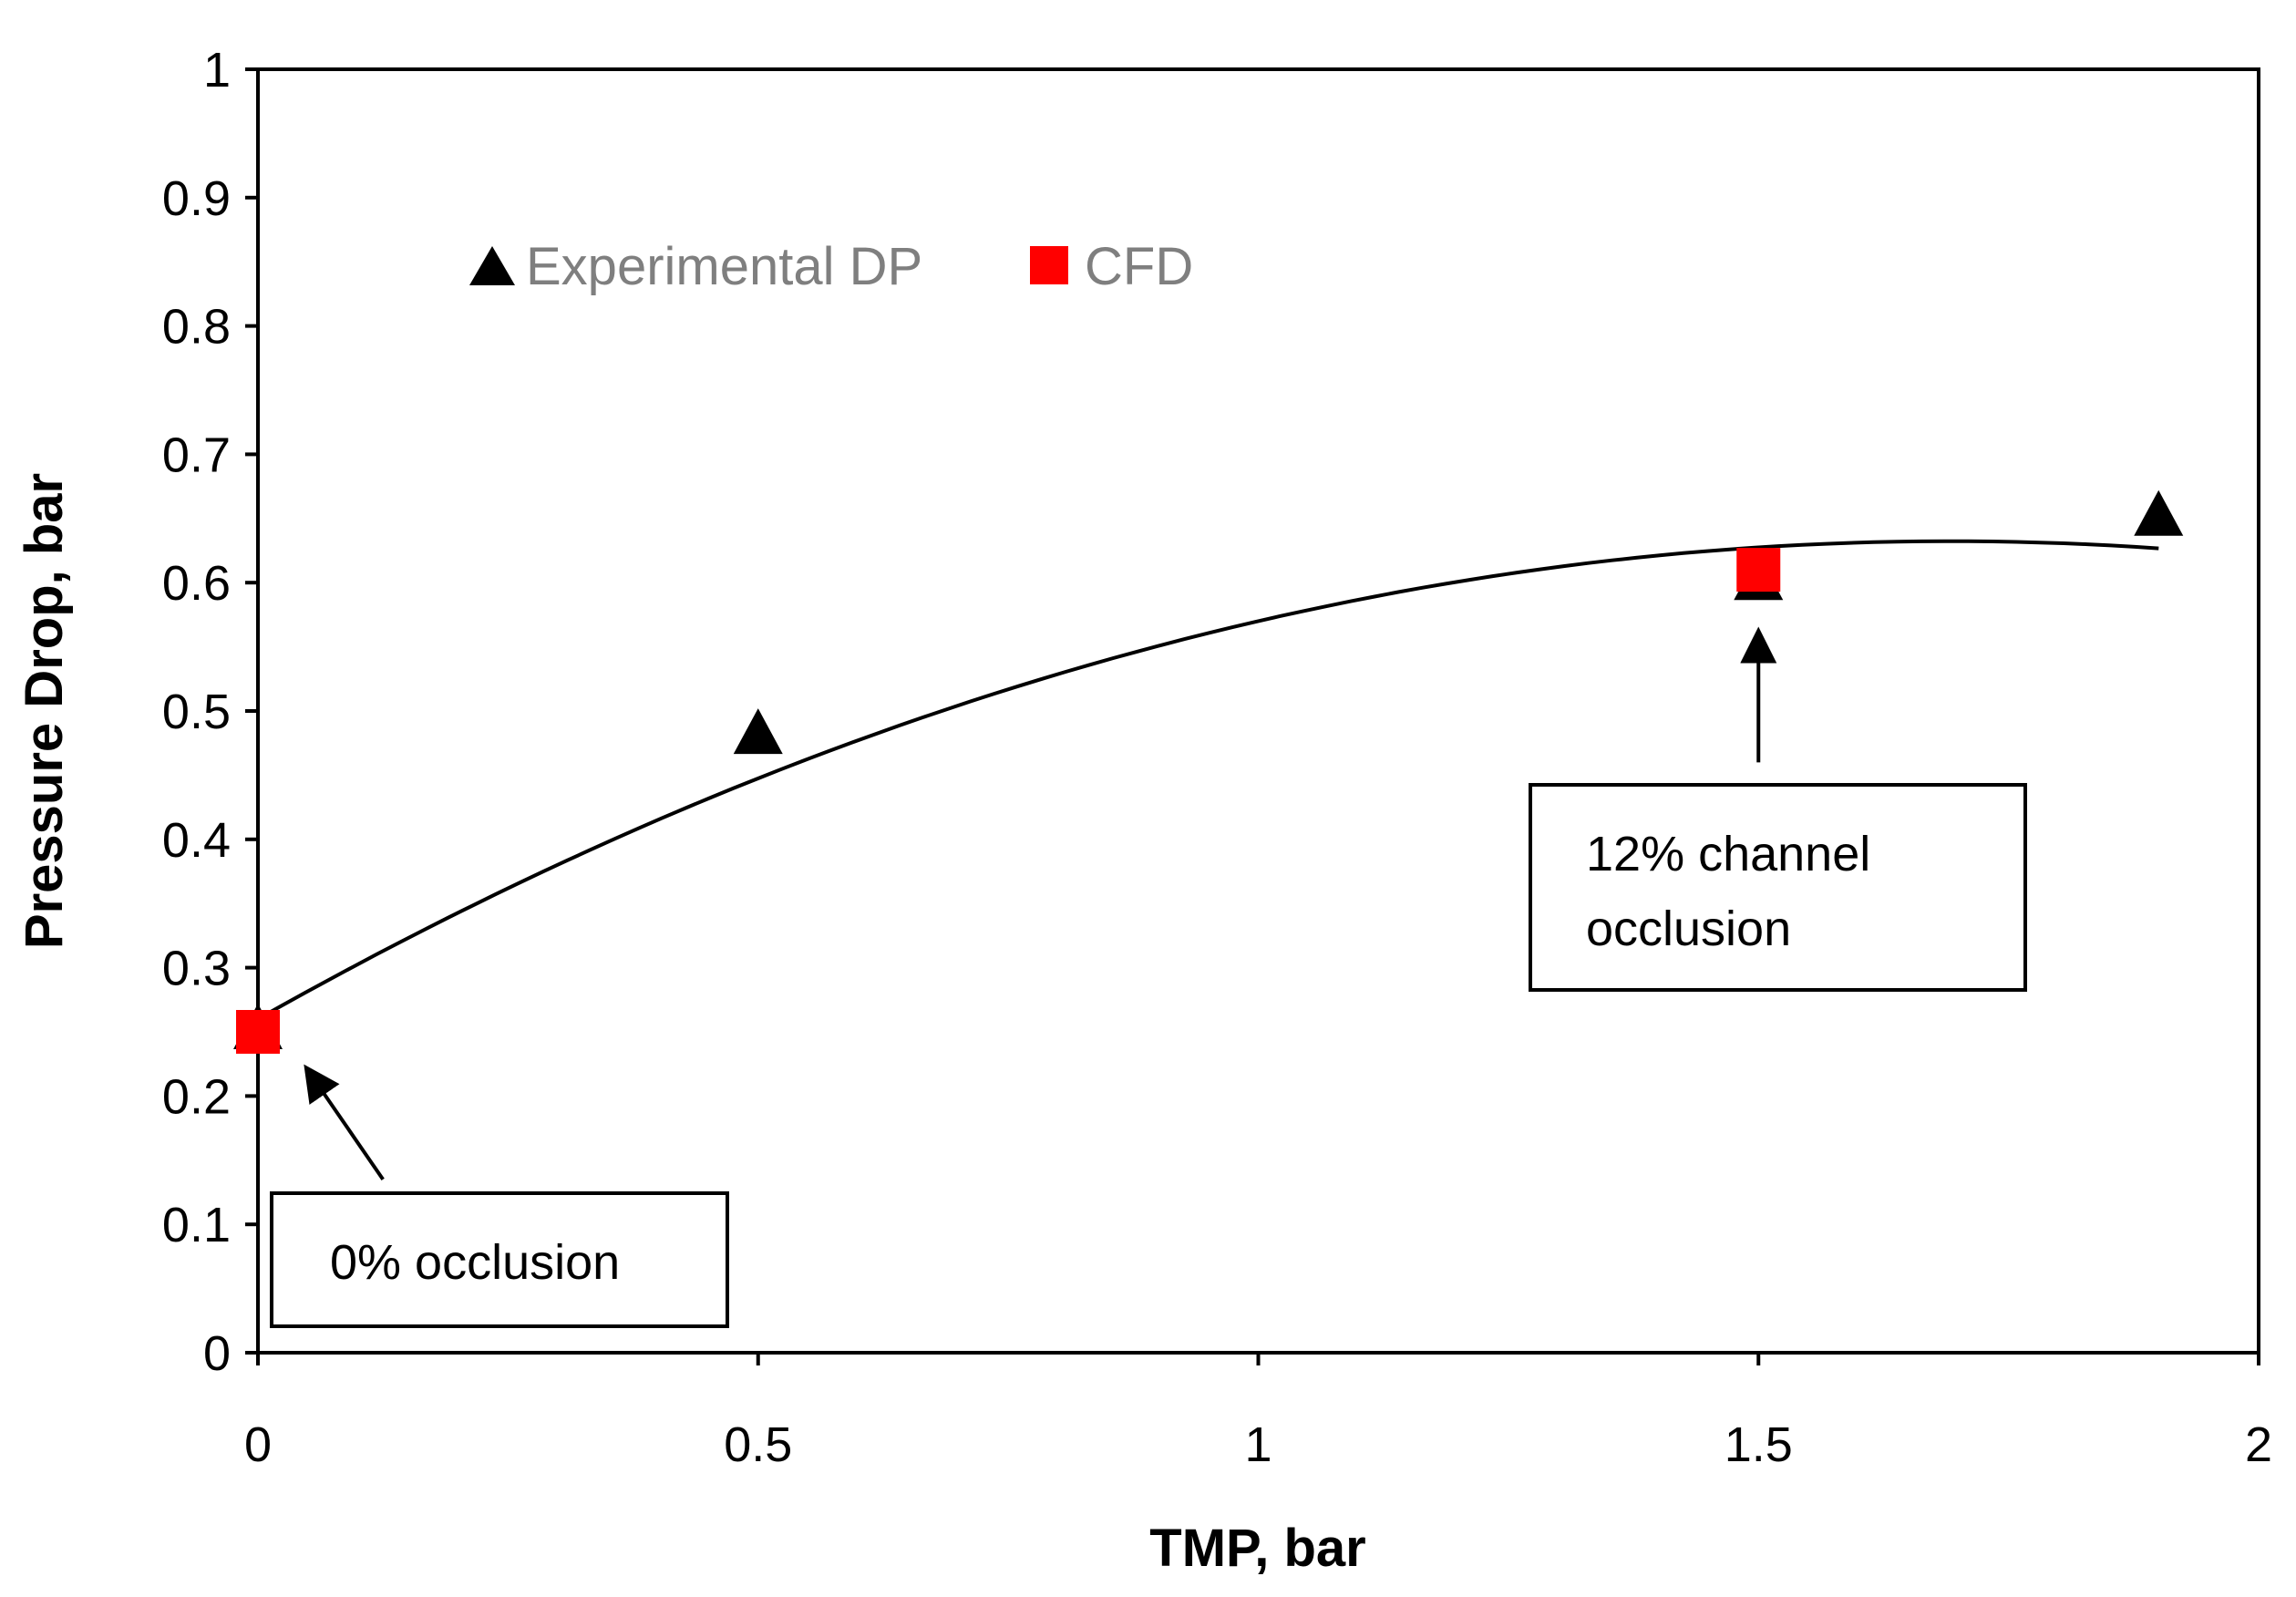 This screenshot has height=1597, width=2296. I want to click on y-axis-ticks: 0 0.1 0.2 0.3 0.4 0.5 0.6 0.7 0.8 0.9 1, so click(210, 712).